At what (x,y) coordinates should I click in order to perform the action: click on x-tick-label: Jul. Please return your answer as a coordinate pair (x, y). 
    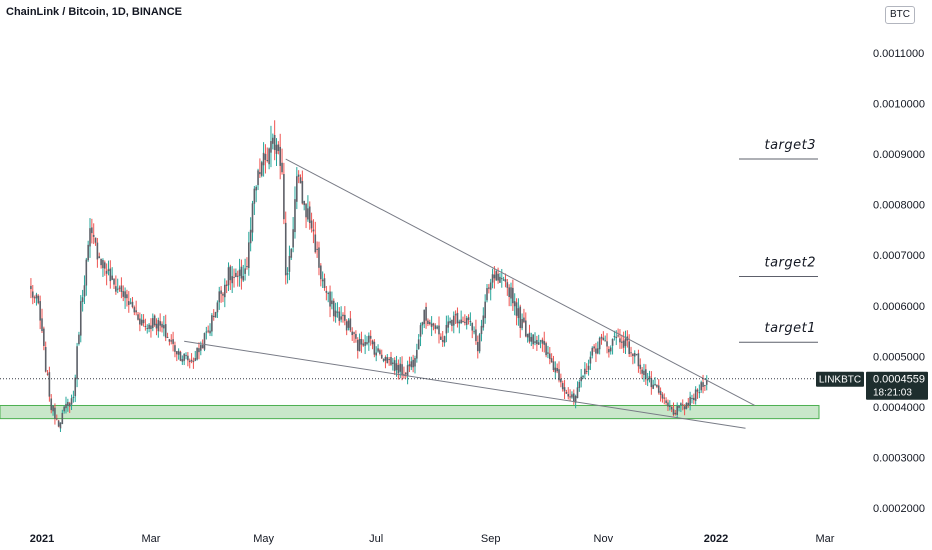
    Looking at the image, I should click on (376, 539).